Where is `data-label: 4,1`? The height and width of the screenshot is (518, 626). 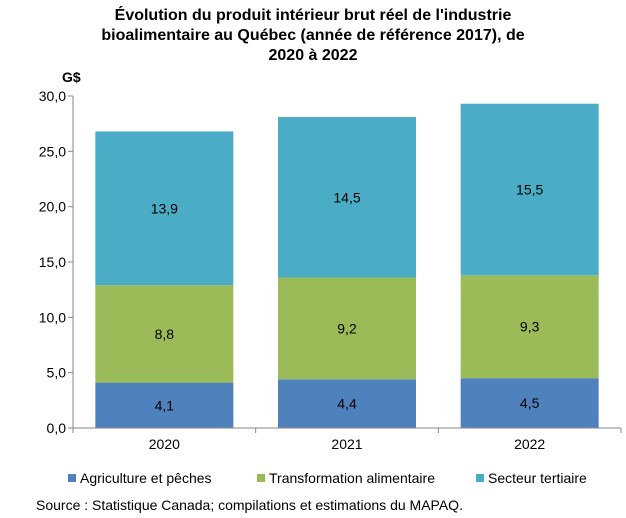
data-label: 4,1 is located at coordinates (165, 405).